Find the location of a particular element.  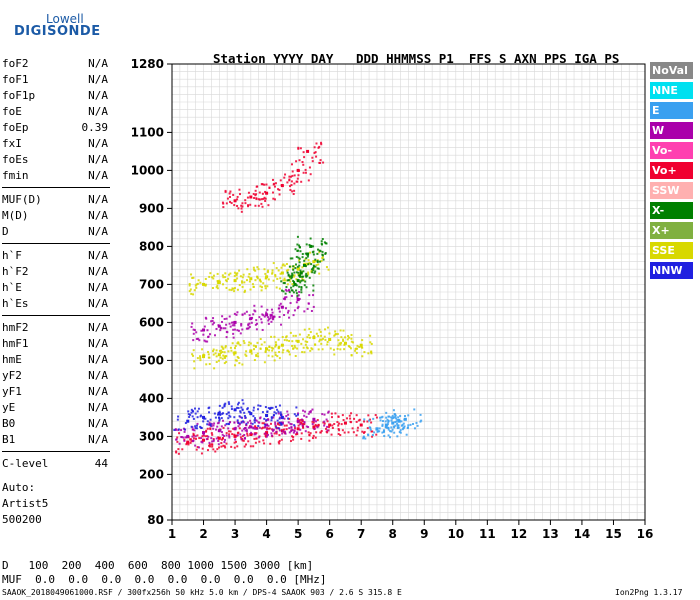

param-row: foF2 N/A is located at coordinates (56, 64).